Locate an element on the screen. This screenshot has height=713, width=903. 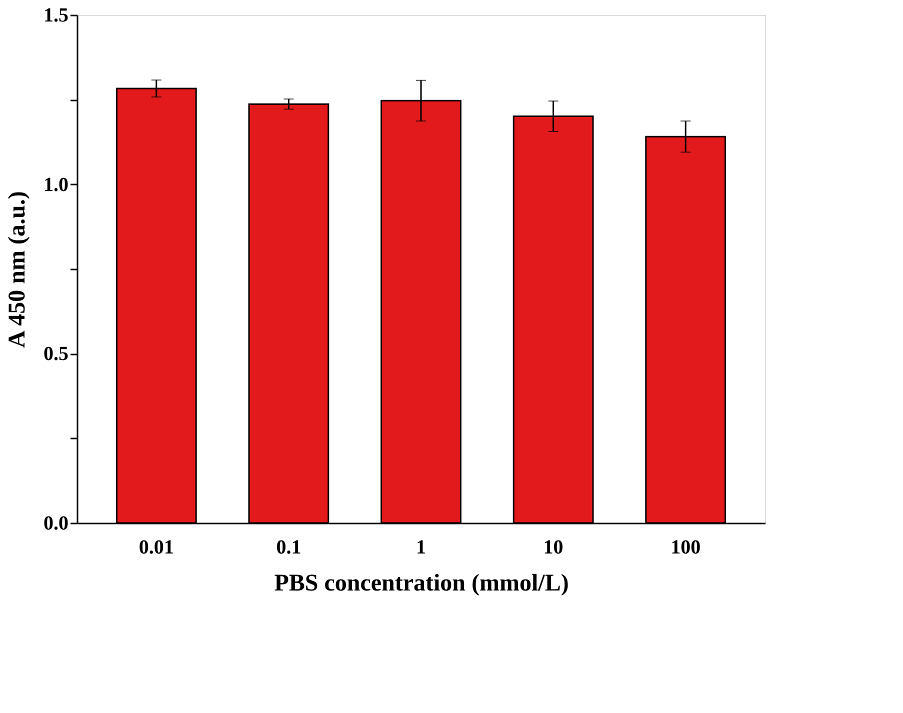
y-axis-title: A 450 nm (a.u.) is located at coordinates (17, 269).